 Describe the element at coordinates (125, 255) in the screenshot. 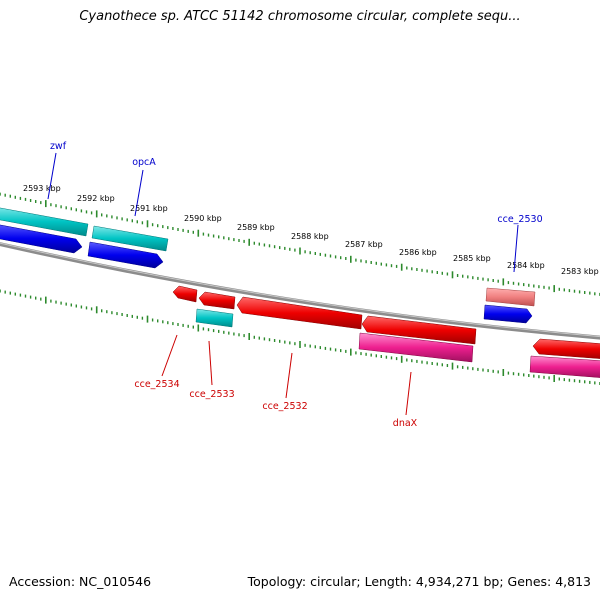

I see `feature-opcA-cds` at that location.